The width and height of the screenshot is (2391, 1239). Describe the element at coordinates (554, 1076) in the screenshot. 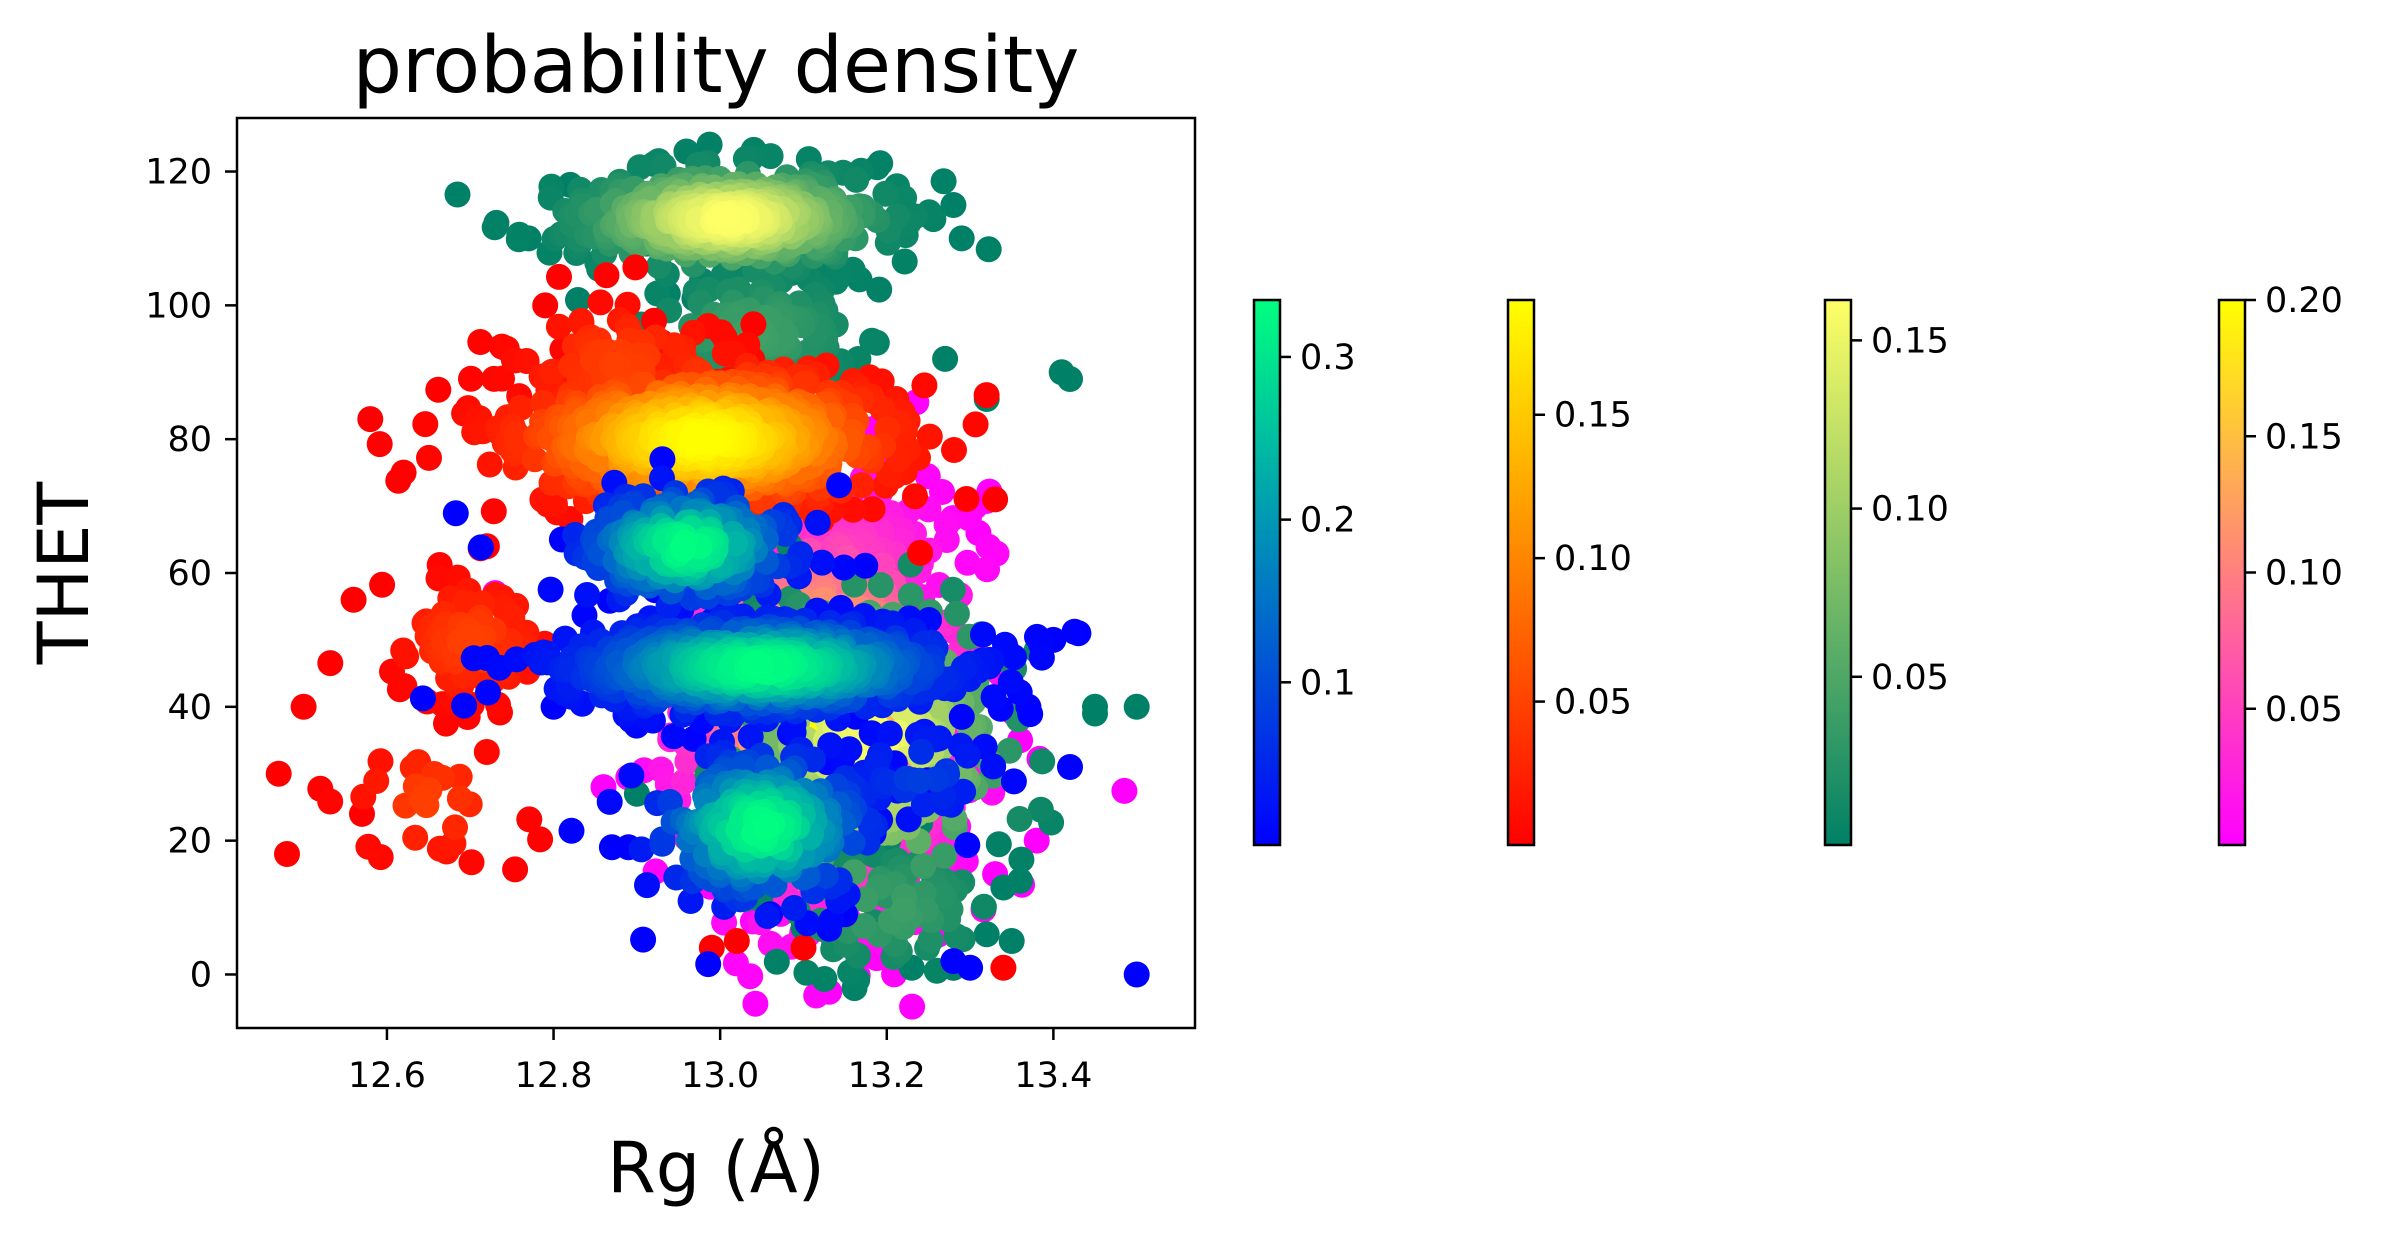

I see `x-tick-label: 12.8` at that location.